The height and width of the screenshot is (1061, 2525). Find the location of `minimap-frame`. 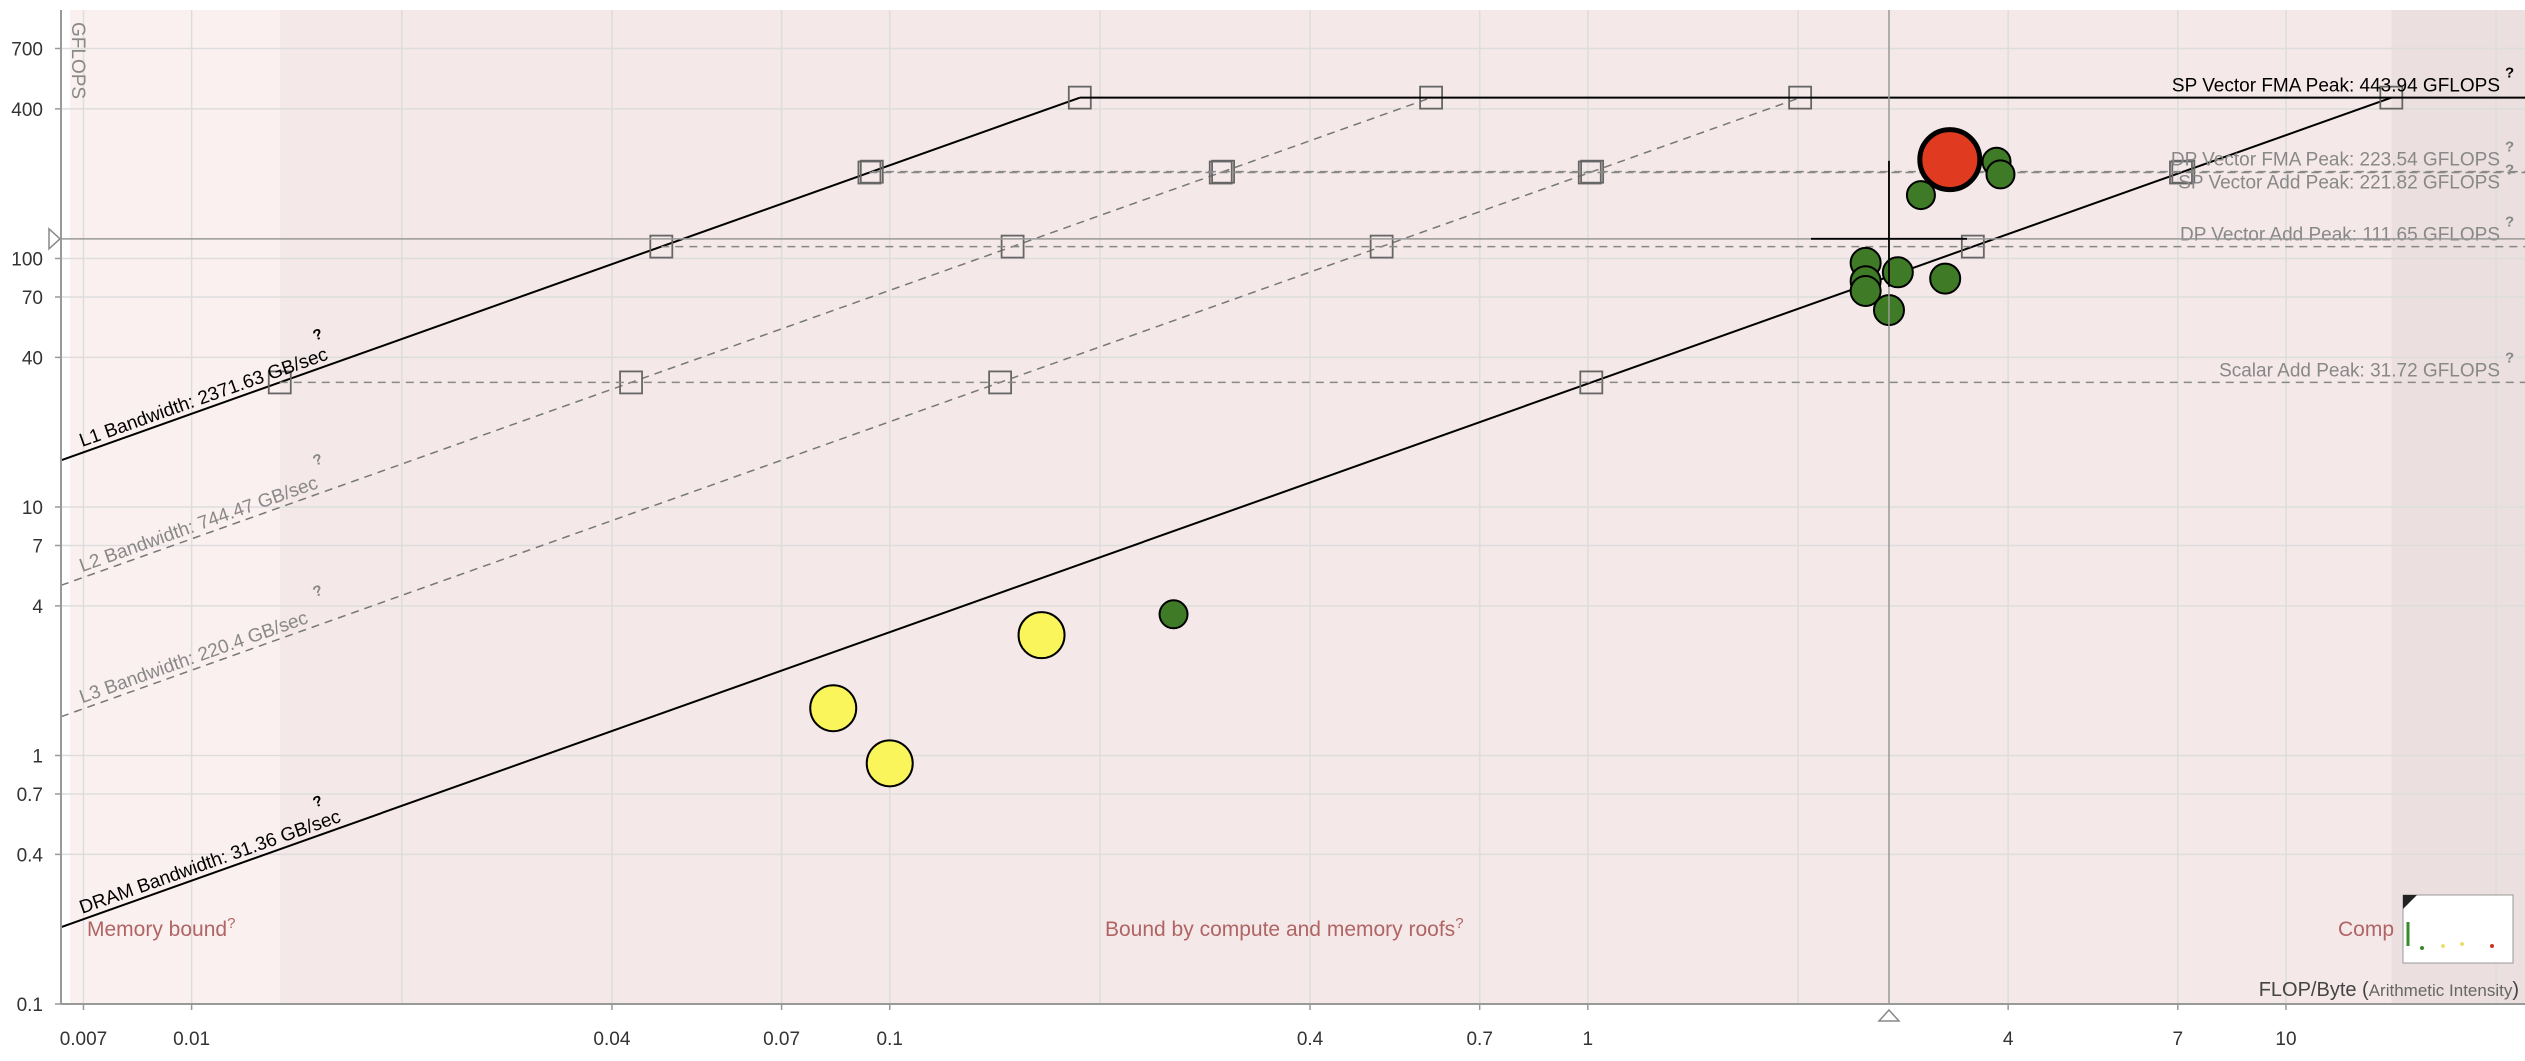

minimap-frame is located at coordinates (2458, 929).